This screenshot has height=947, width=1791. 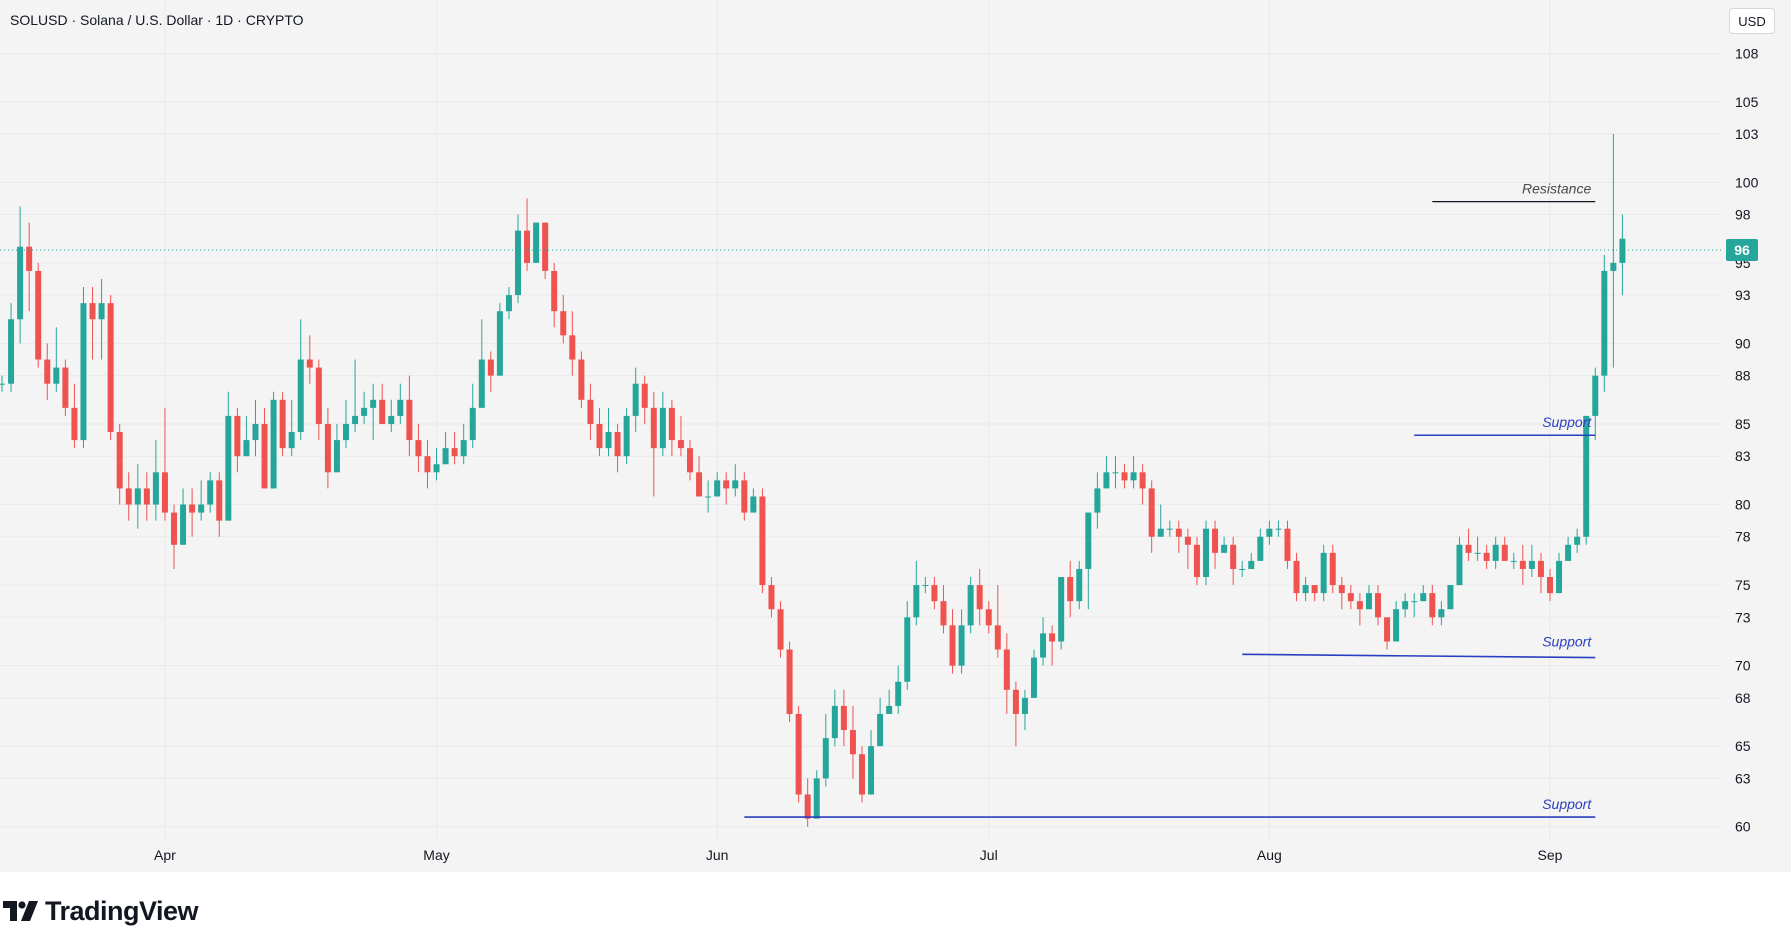 I want to click on y-tick-label: 103, so click(x=1747, y=134).